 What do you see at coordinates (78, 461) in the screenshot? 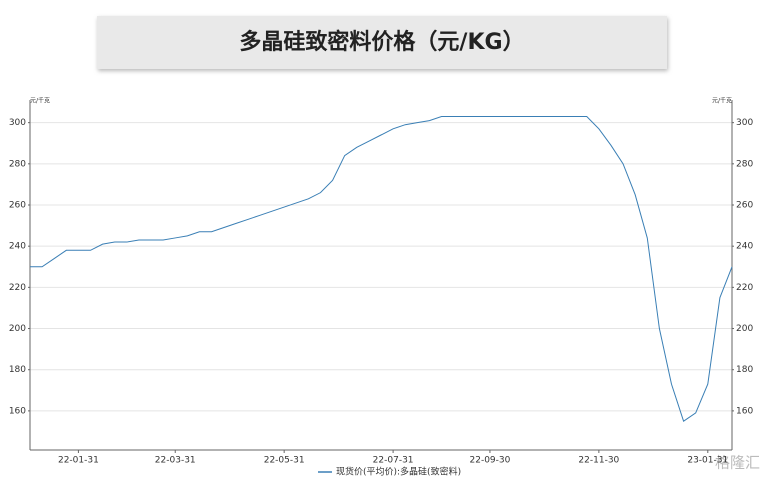
I see `x-tick-label: 22-01-31` at bounding box center [78, 461].